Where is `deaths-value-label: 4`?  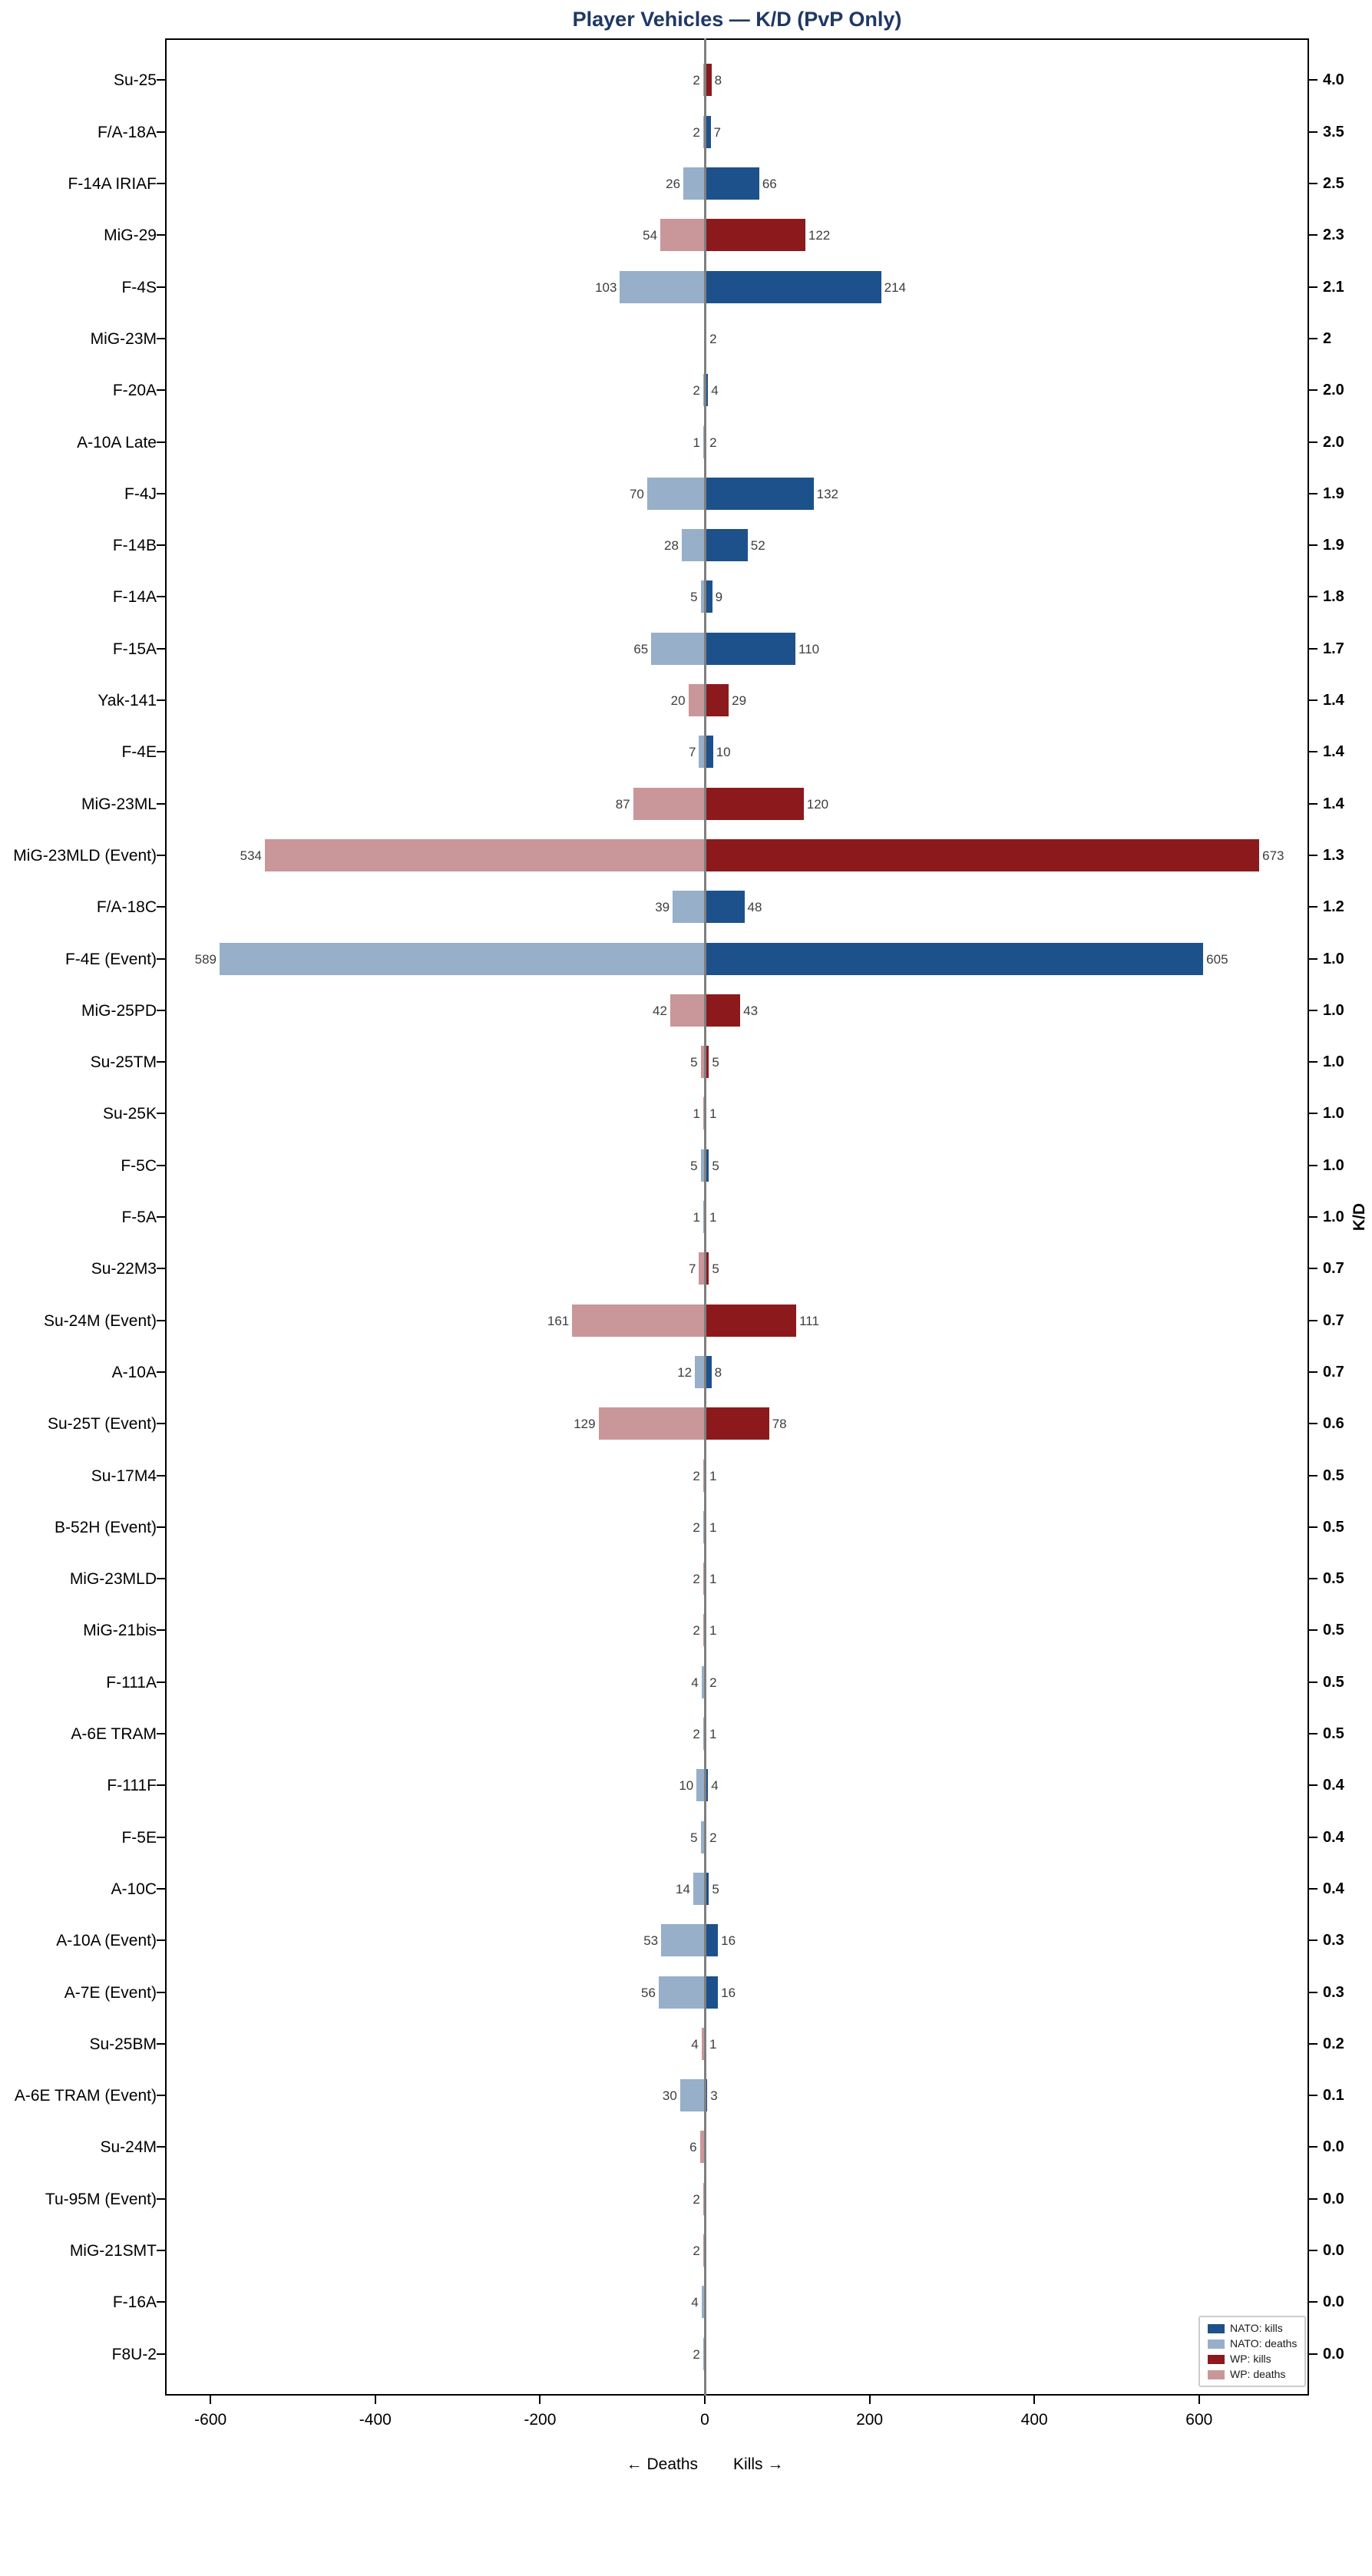 deaths-value-label: 4 is located at coordinates (695, 2044).